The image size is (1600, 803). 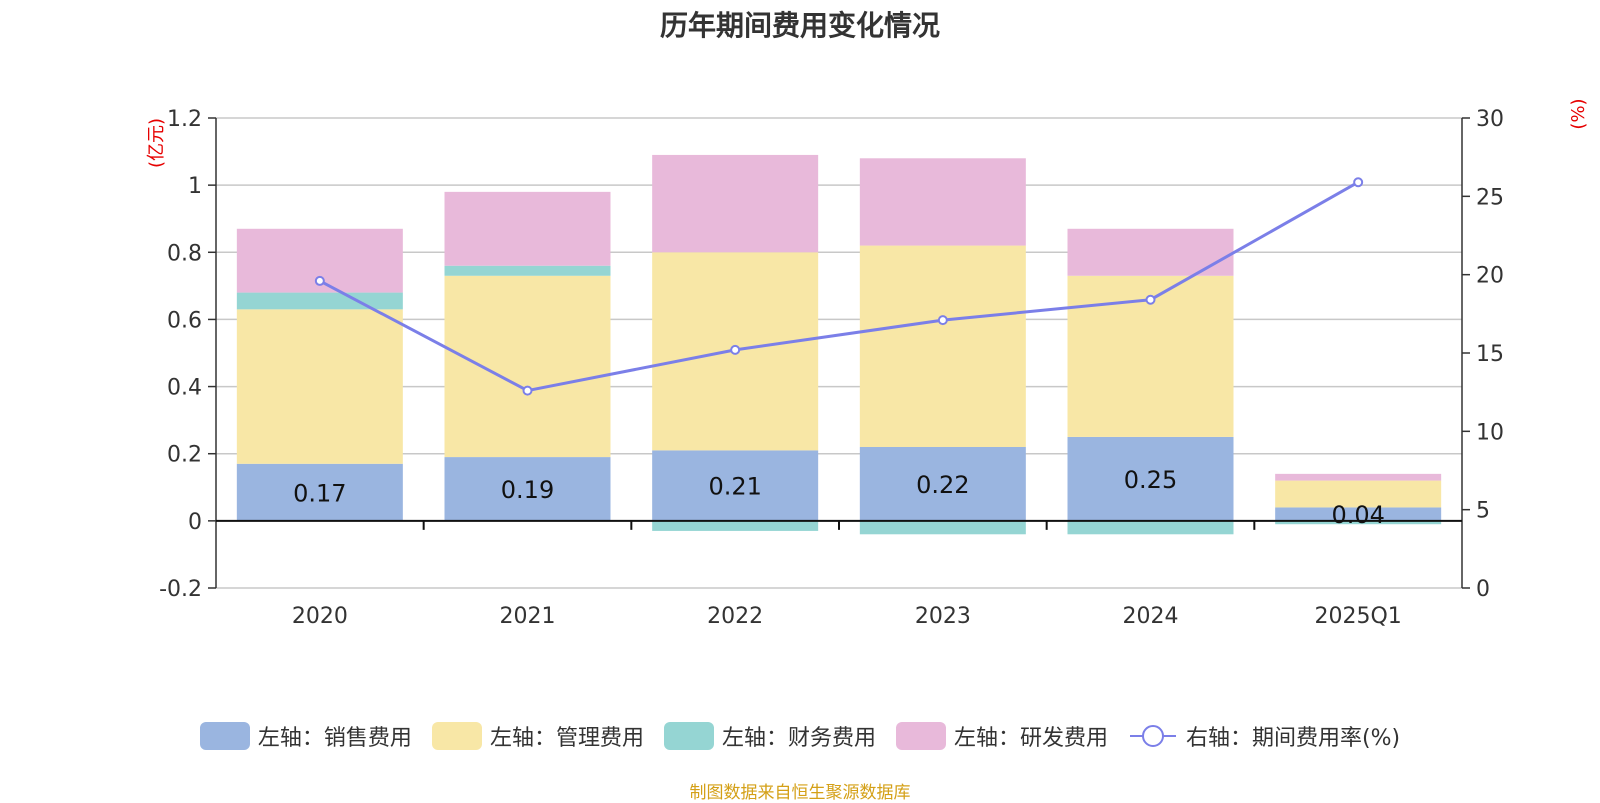 I want to click on x-axis-label: 2022, so click(x=735, y=616).